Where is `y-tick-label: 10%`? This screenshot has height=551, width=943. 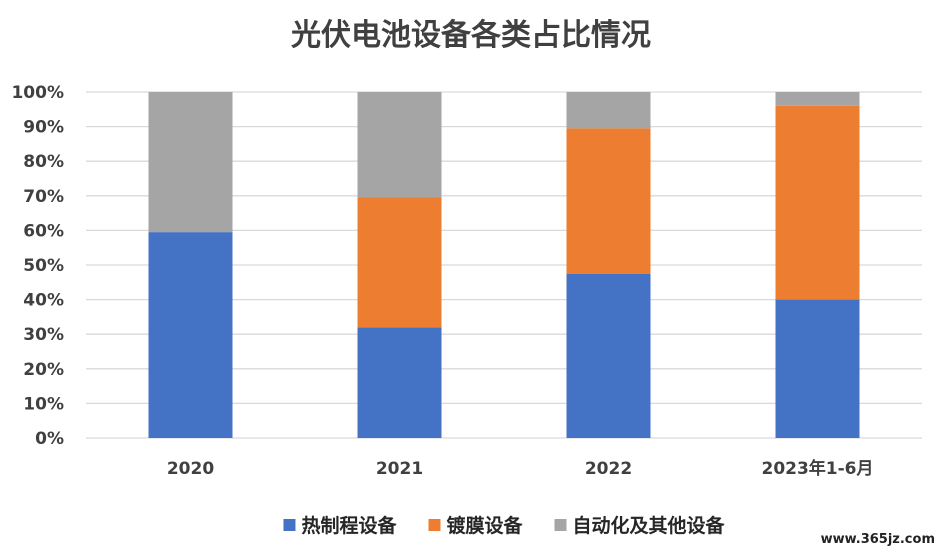 y-tick-label: 10% is located at coordinates (43, 404).